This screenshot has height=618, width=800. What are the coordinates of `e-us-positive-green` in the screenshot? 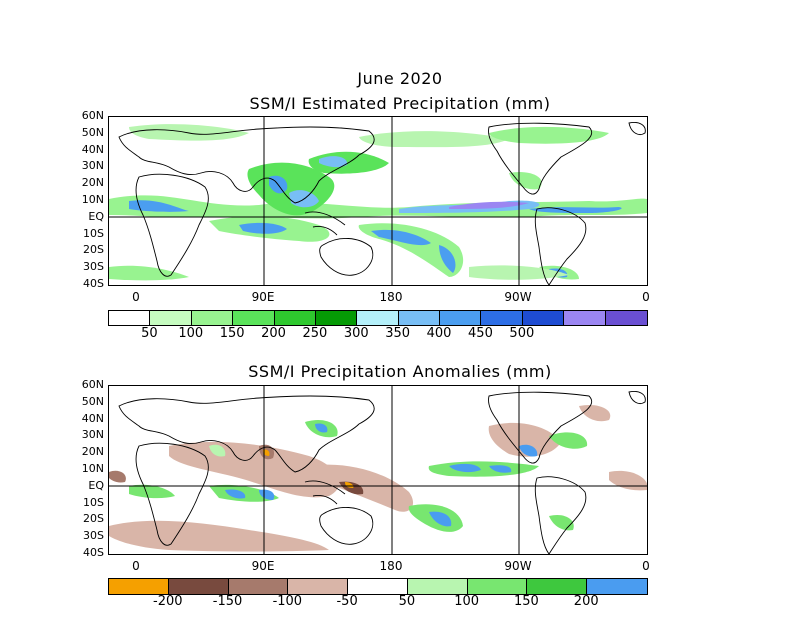 It's located at (568, 440).